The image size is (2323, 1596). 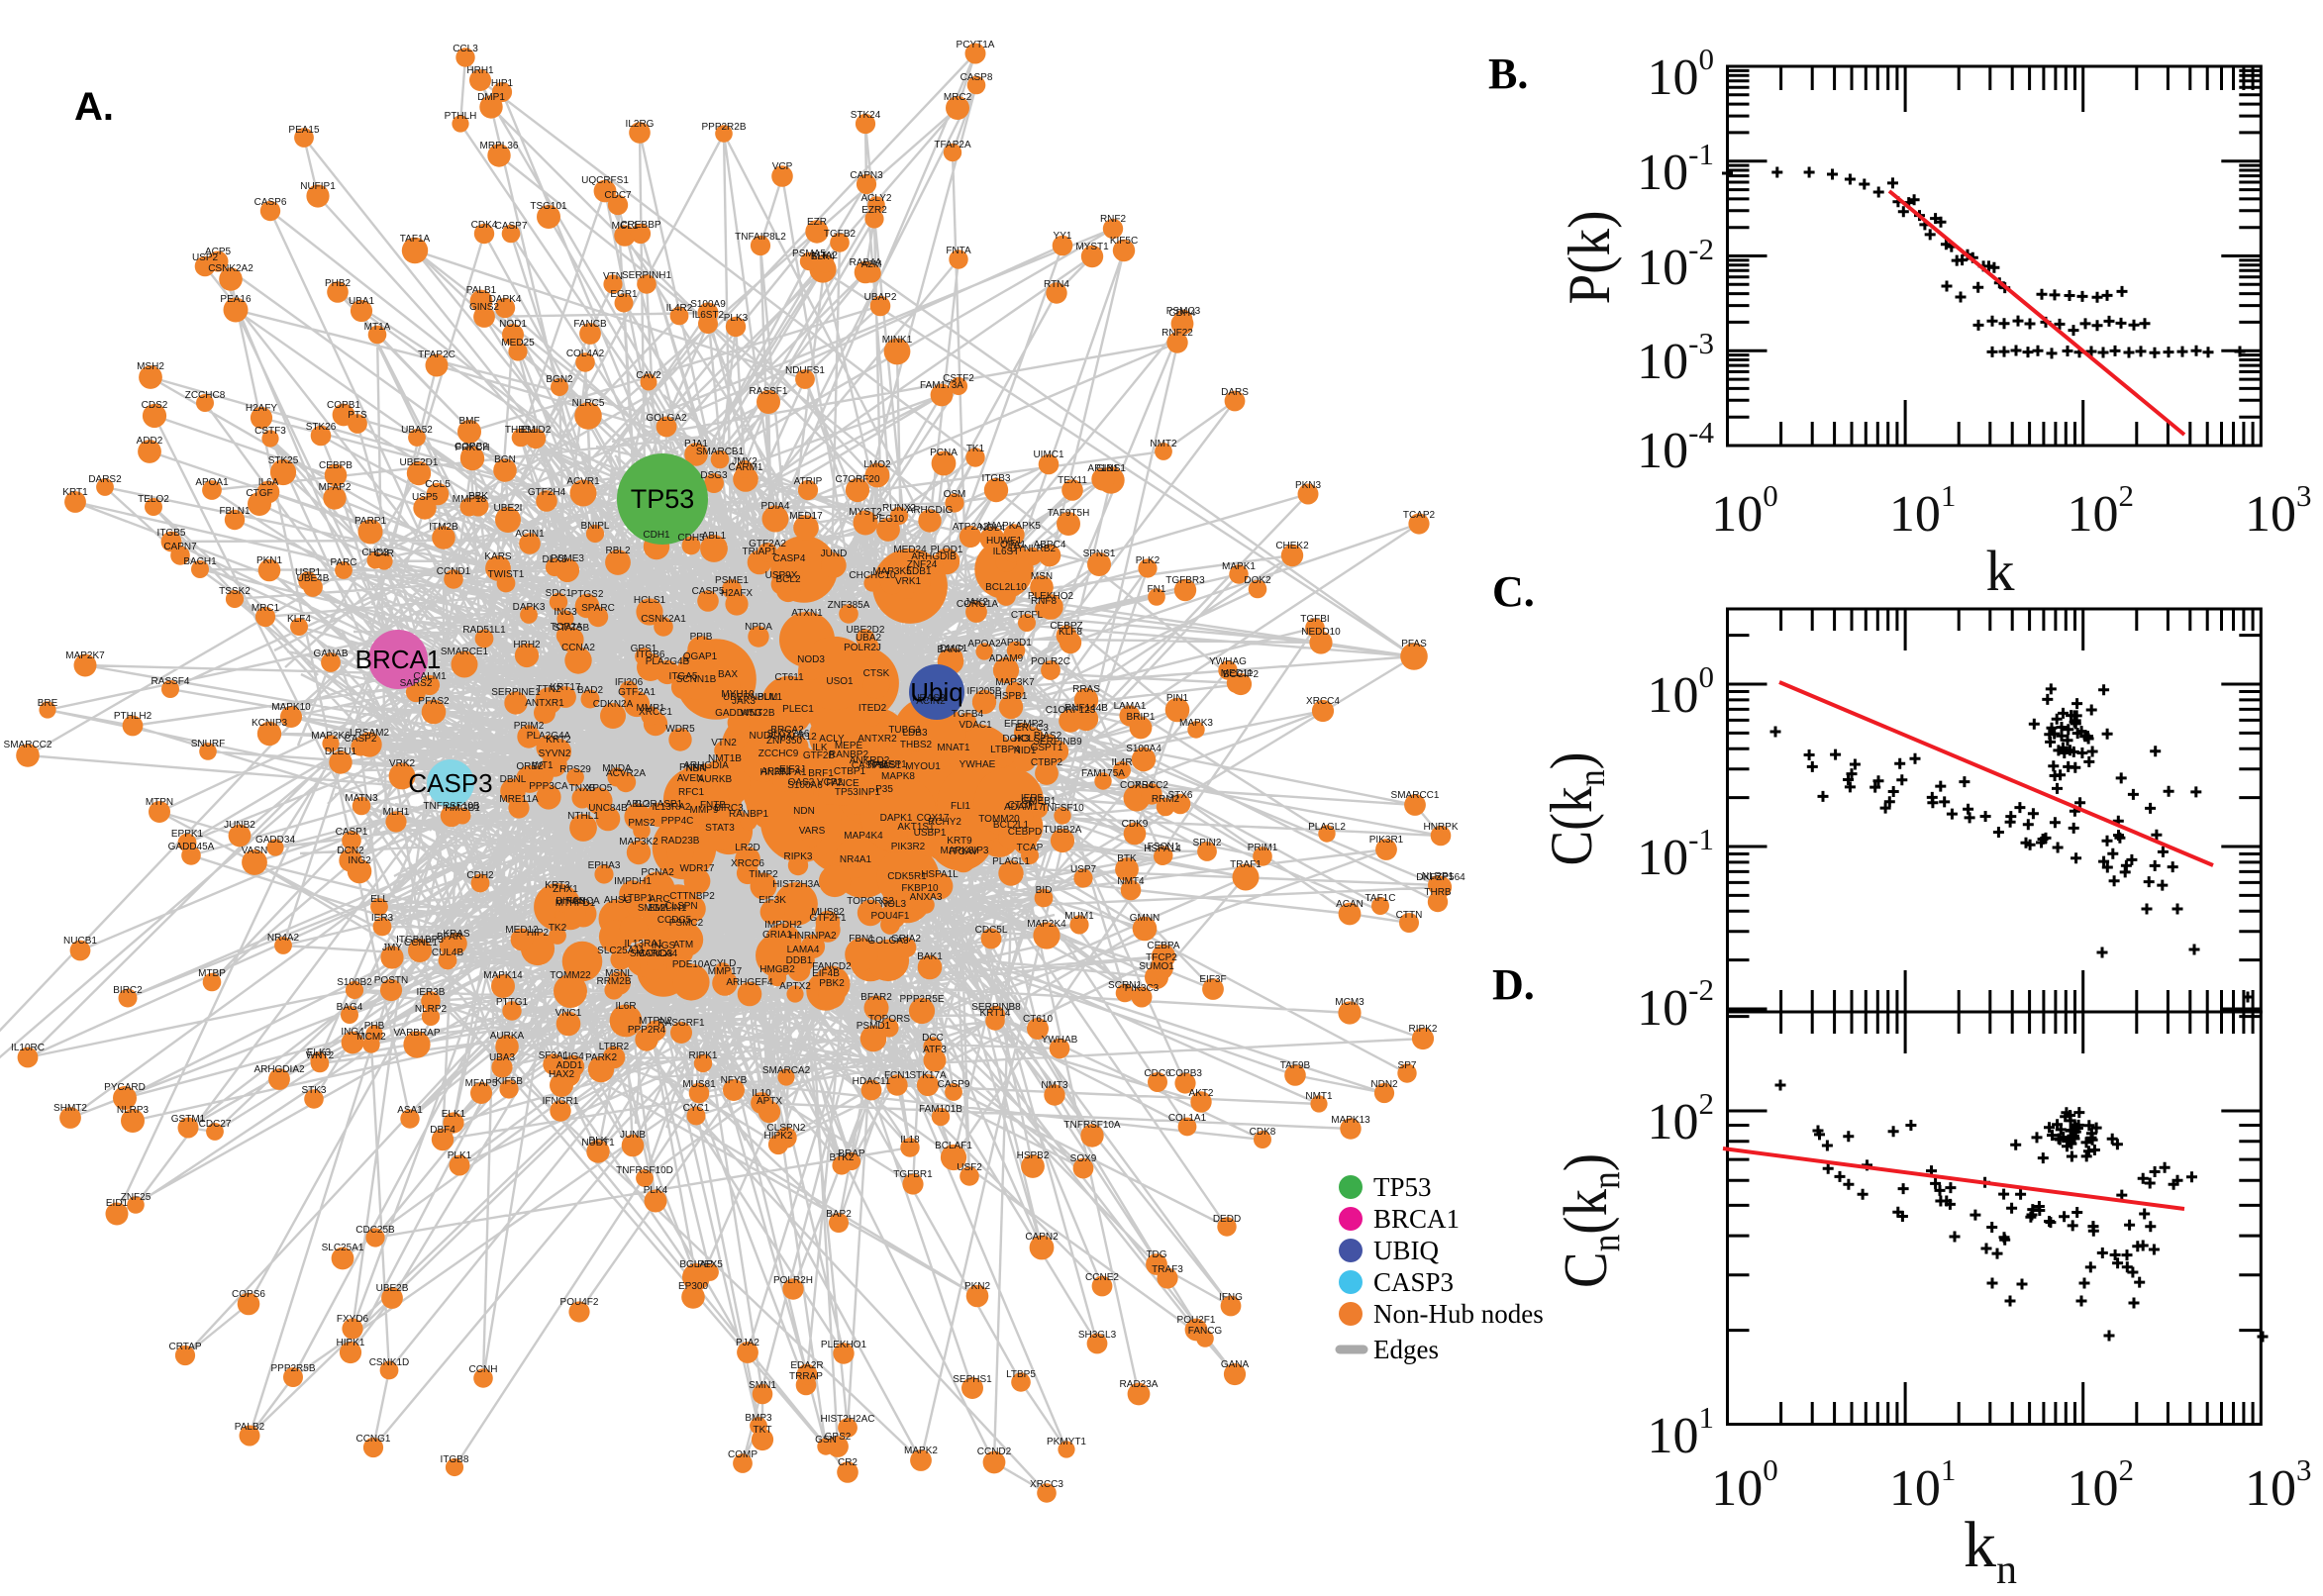 I want to click on svg-text: RIPK1, so click(x=703, y=1055).